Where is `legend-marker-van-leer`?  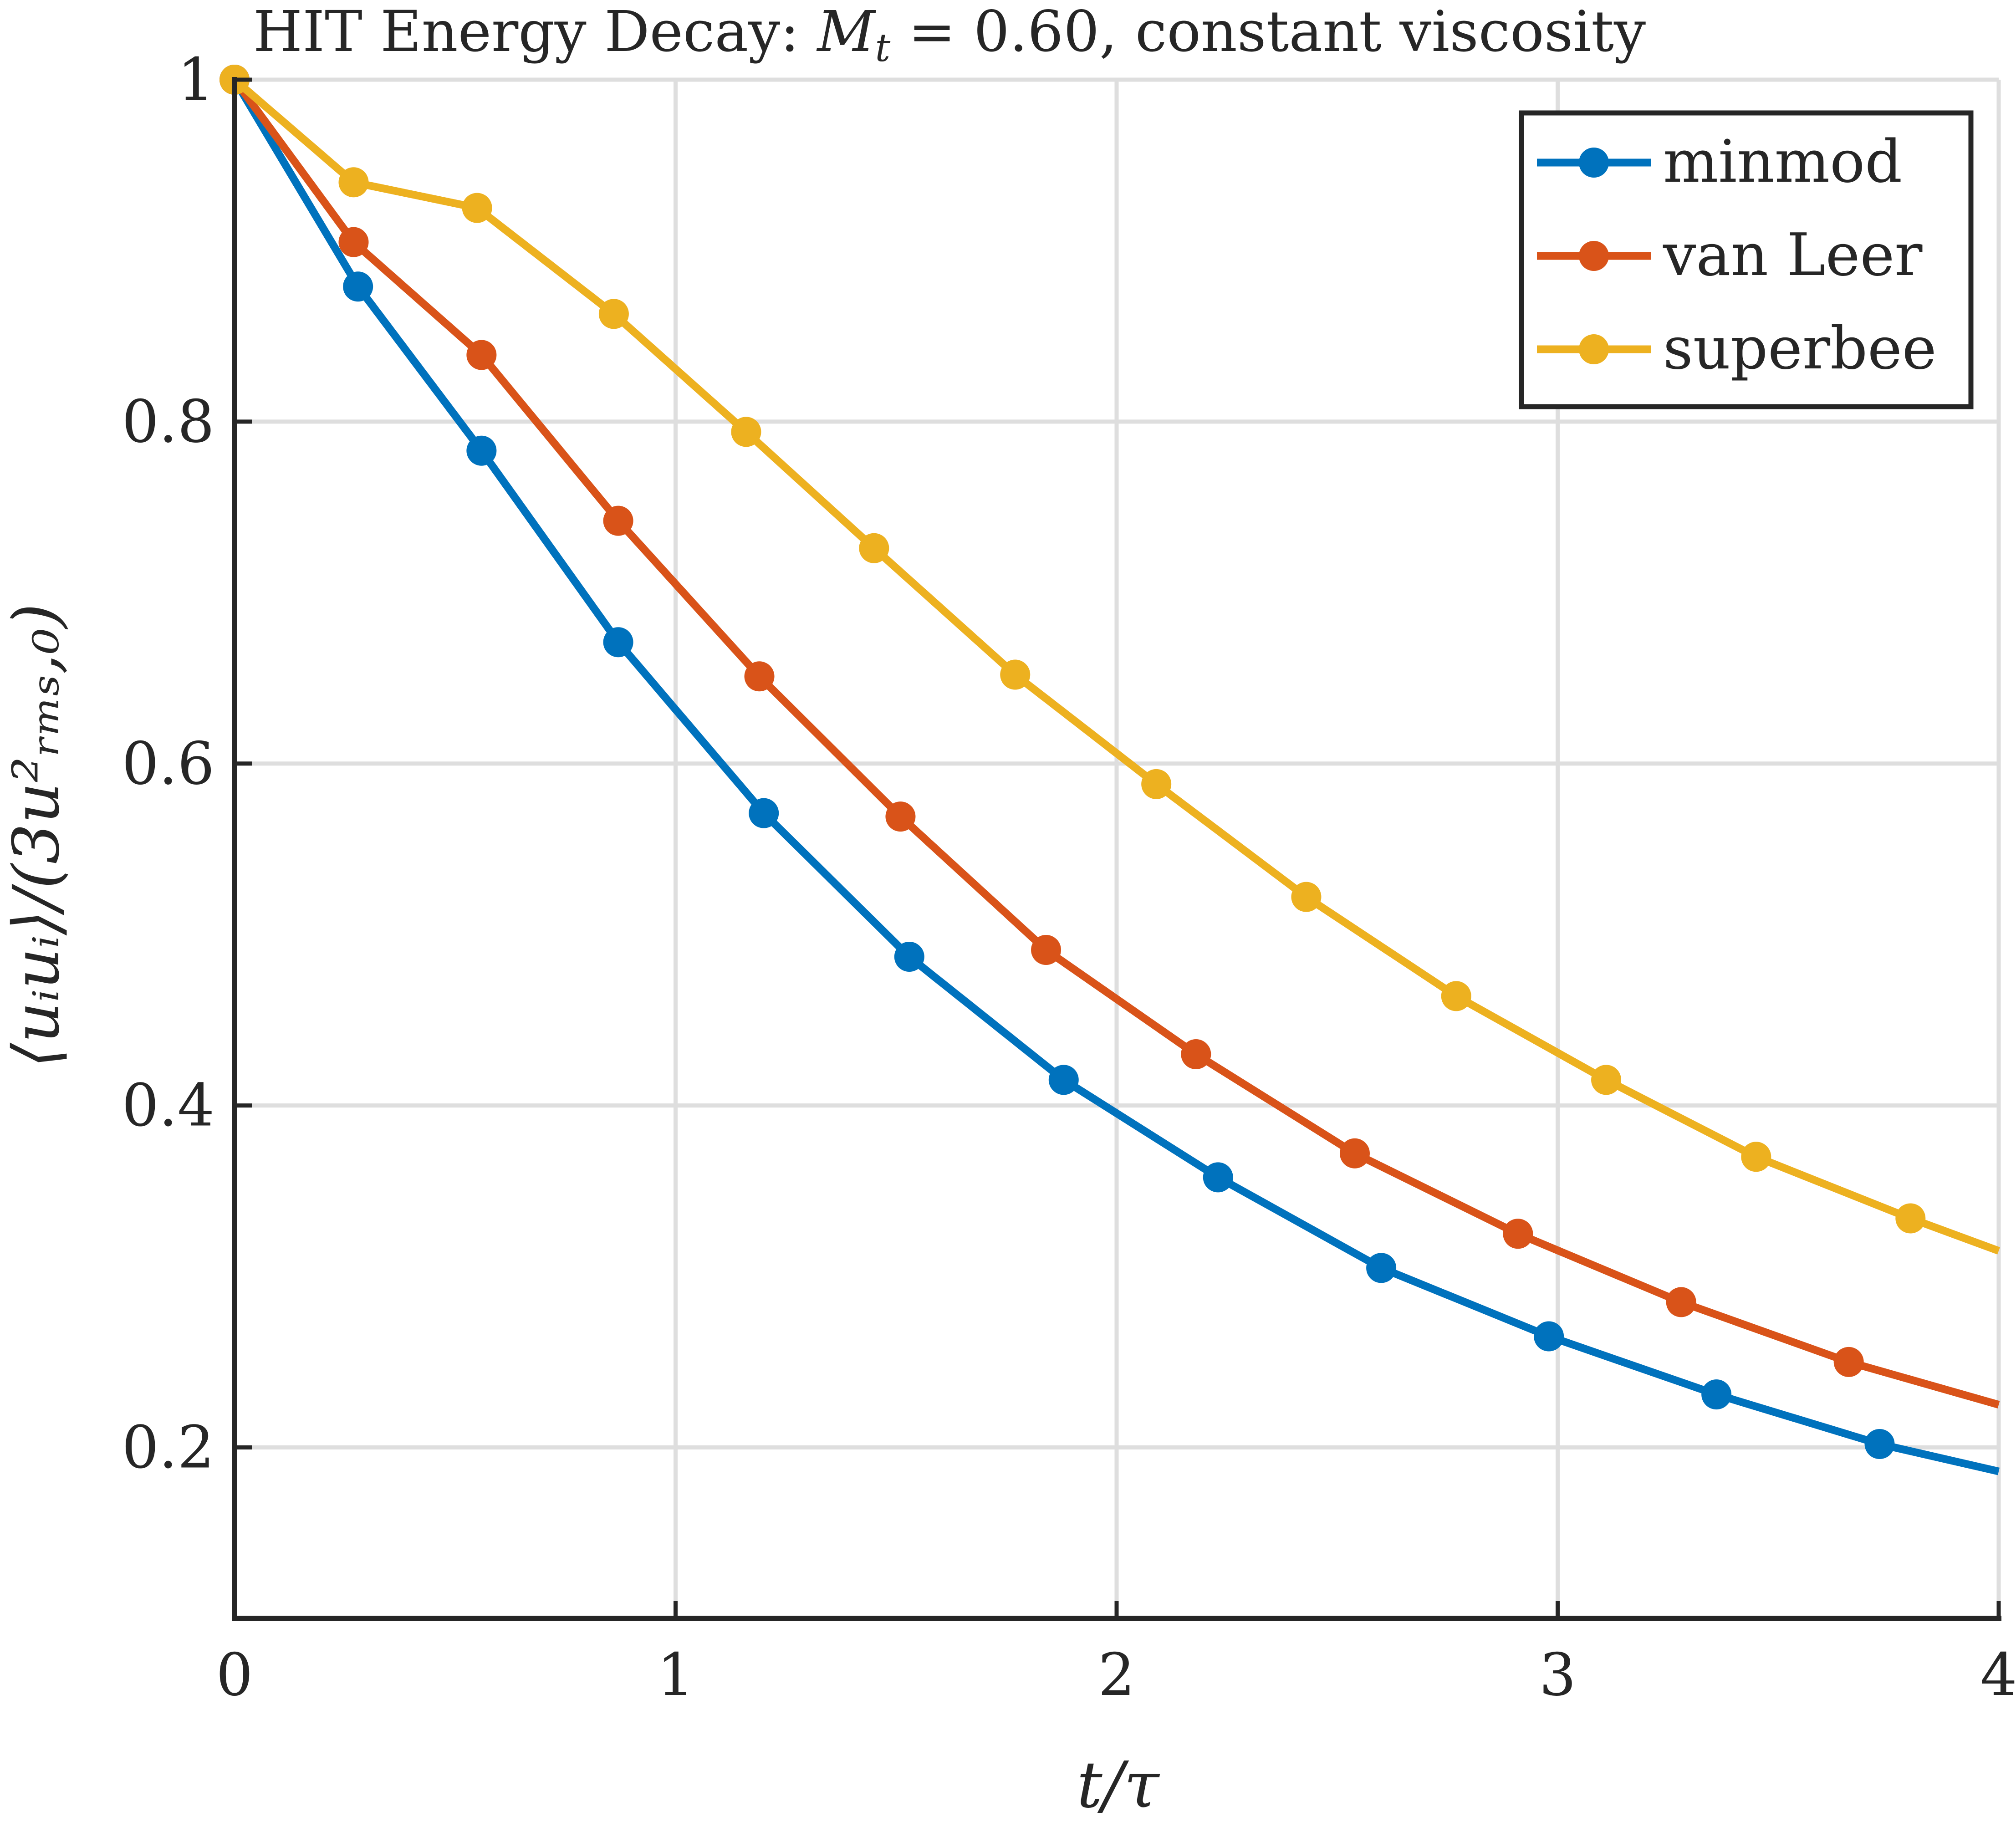
legend-marker-van-leer is located at coordinates (1594, 256).